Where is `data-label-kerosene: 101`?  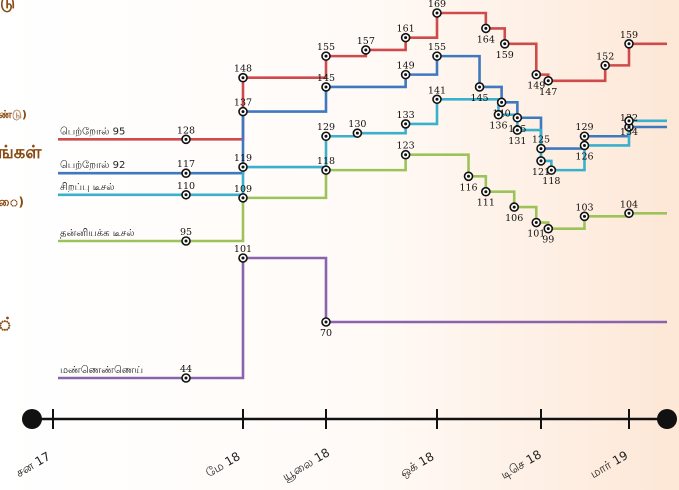
data-label-kerosene: 101 is located at coordinates (243, 249).